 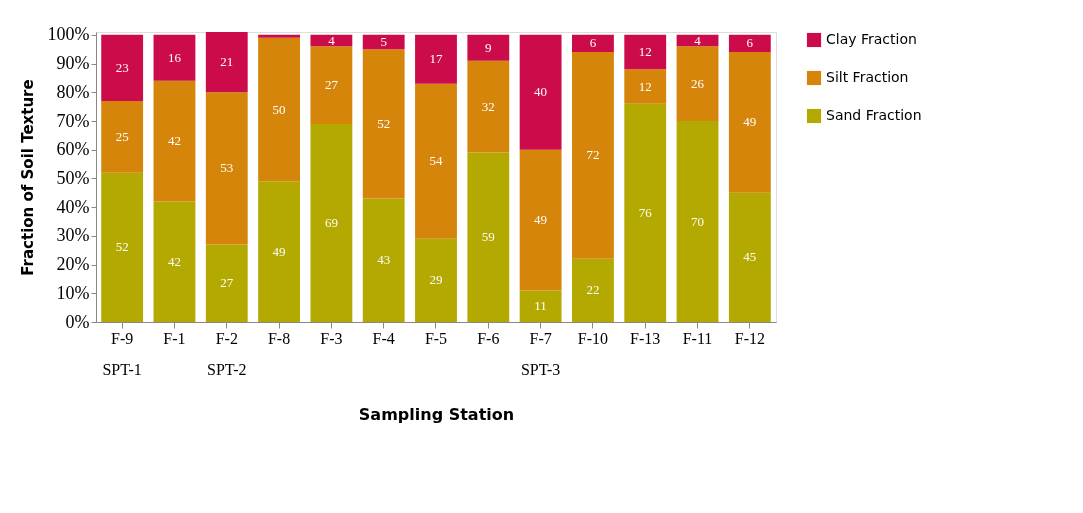 I want to click on y-tick-label: 0%, so click(x=77, y=321).